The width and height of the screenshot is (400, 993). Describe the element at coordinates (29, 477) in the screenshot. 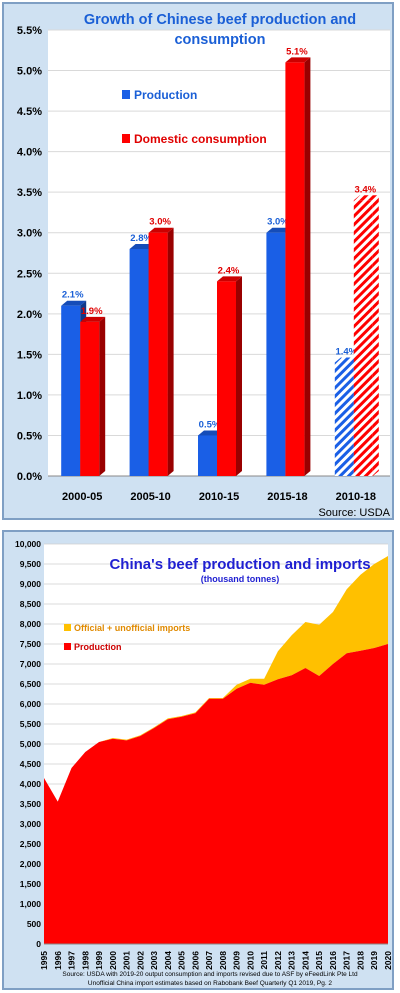

I see `y-tick-label: 0.0%` at that location.